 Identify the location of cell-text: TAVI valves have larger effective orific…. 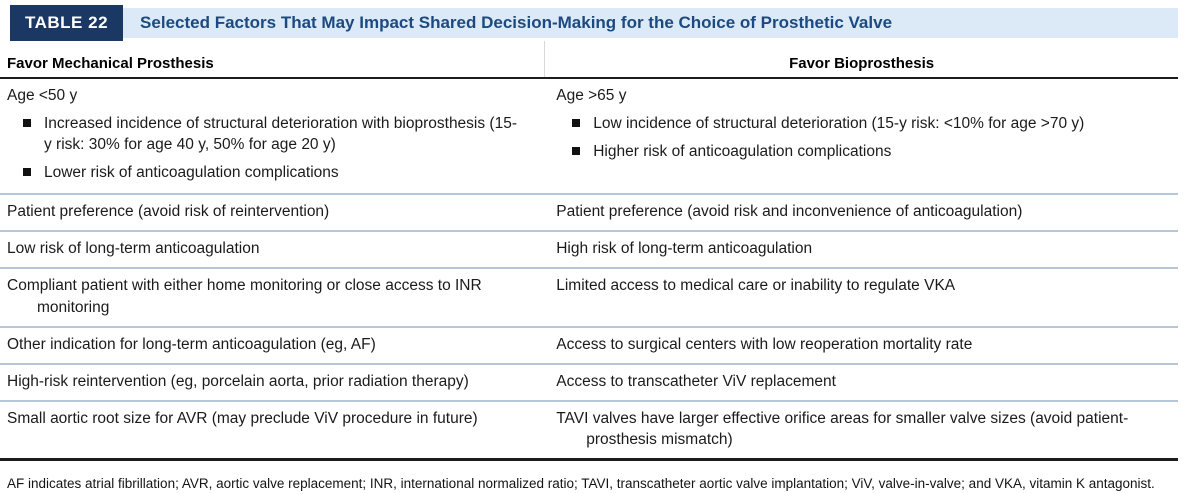
(842, 428).